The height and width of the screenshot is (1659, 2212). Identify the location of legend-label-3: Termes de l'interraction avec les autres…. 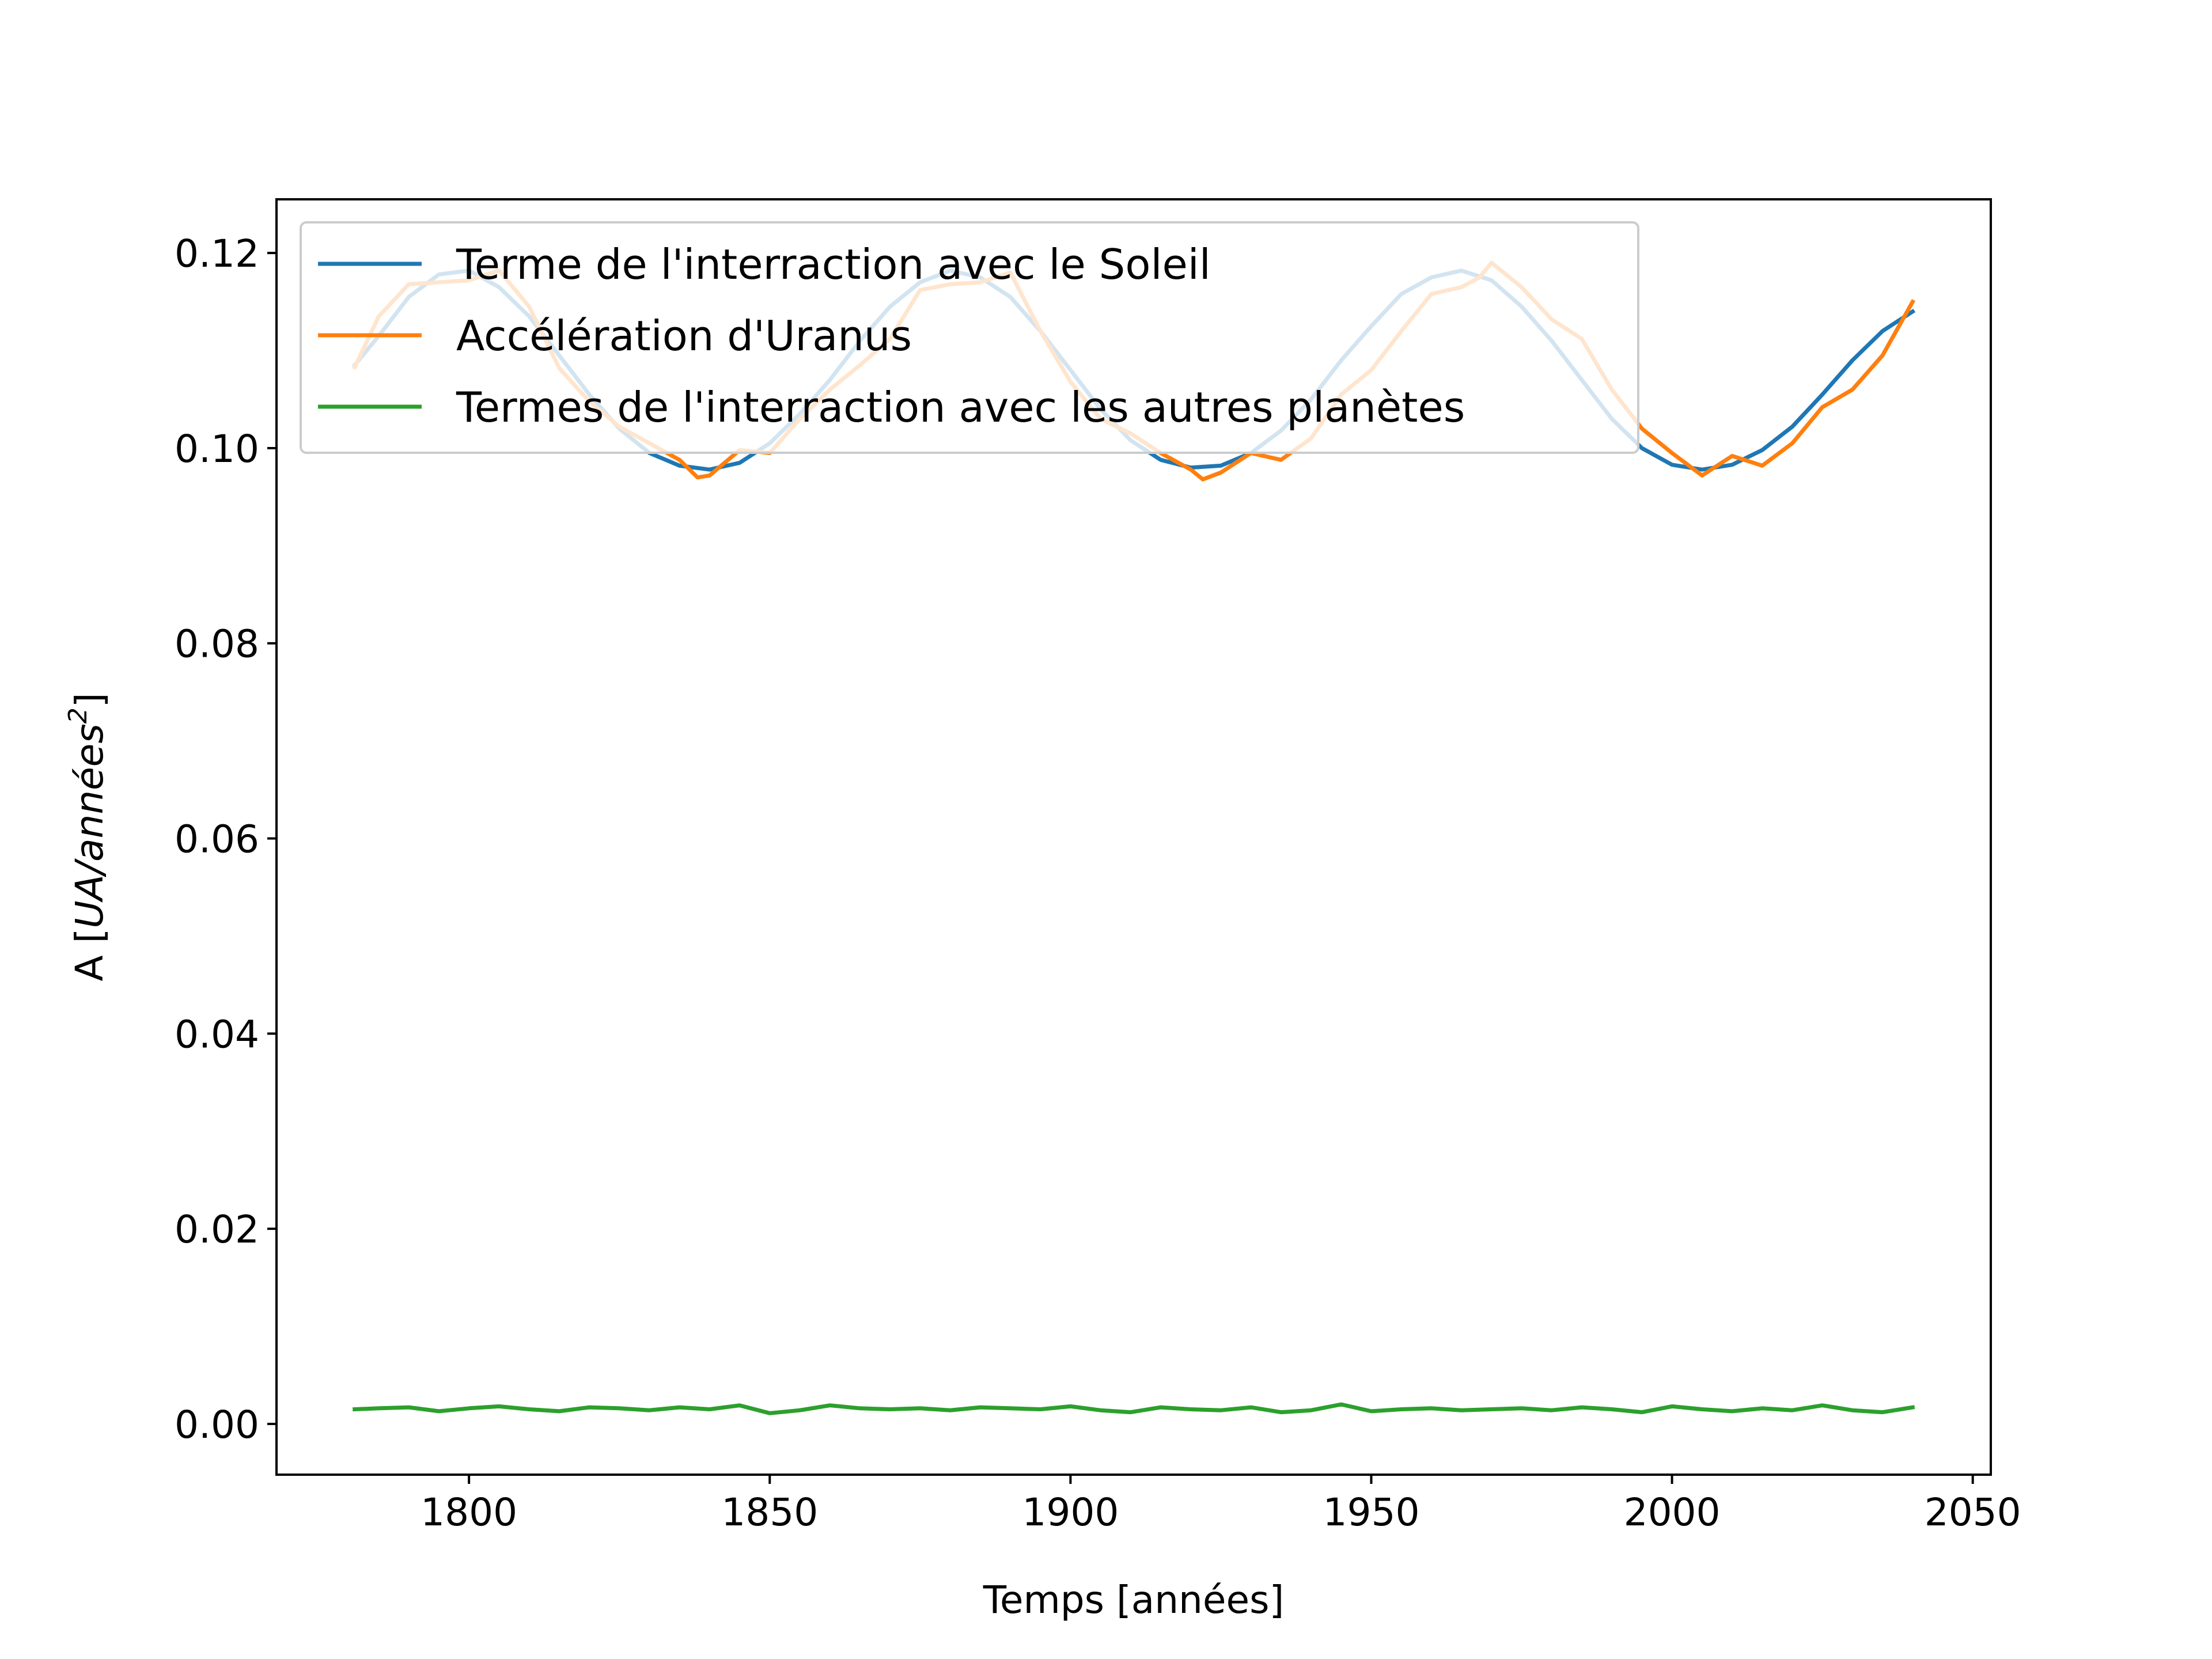
(960, 407).